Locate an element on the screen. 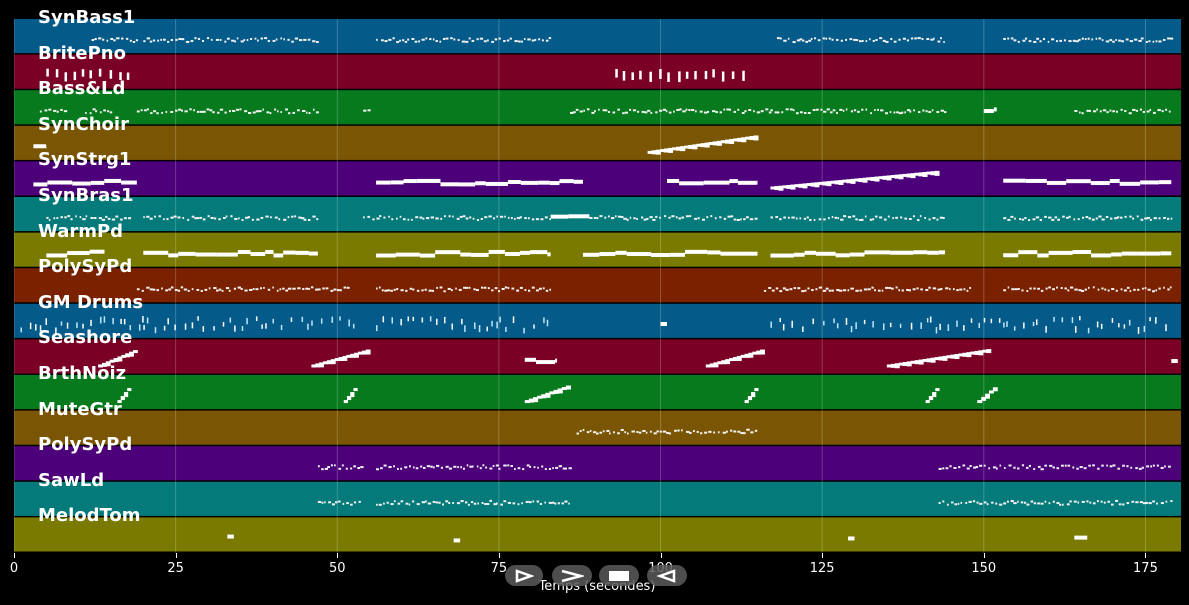 This screenshot has height=605, width=1189. track-label: MuteGtr is located at coordinates (80, 409).